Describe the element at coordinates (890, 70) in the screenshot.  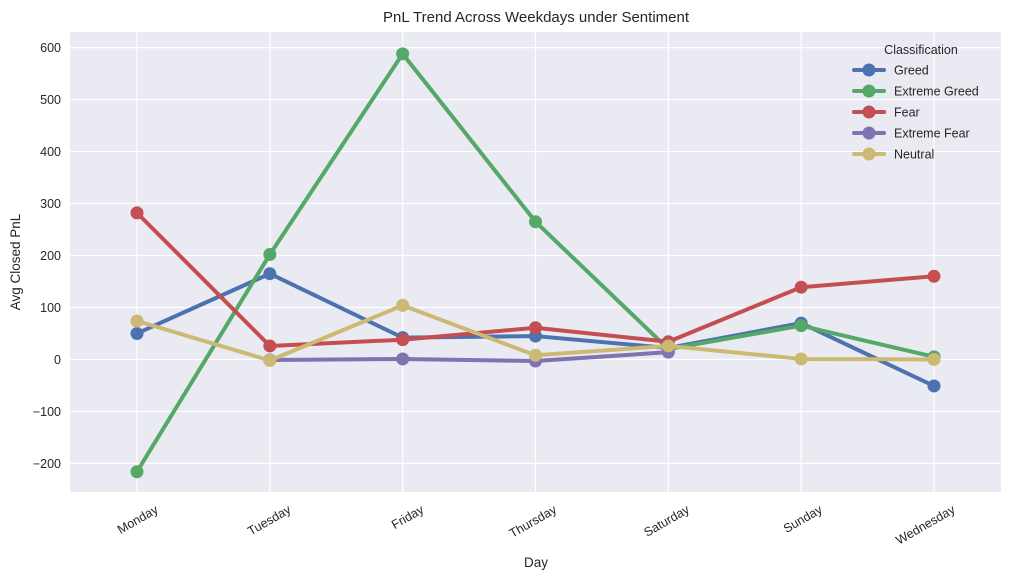
I see `legend-item: Greed` at that location.